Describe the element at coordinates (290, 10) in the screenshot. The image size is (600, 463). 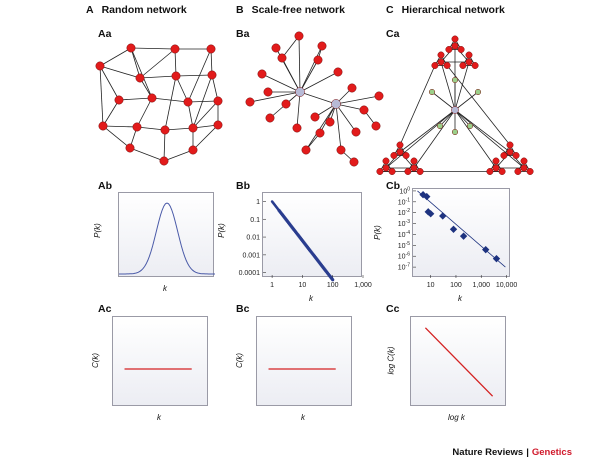
I see `column-header-b: B Scale-free network` at that location.